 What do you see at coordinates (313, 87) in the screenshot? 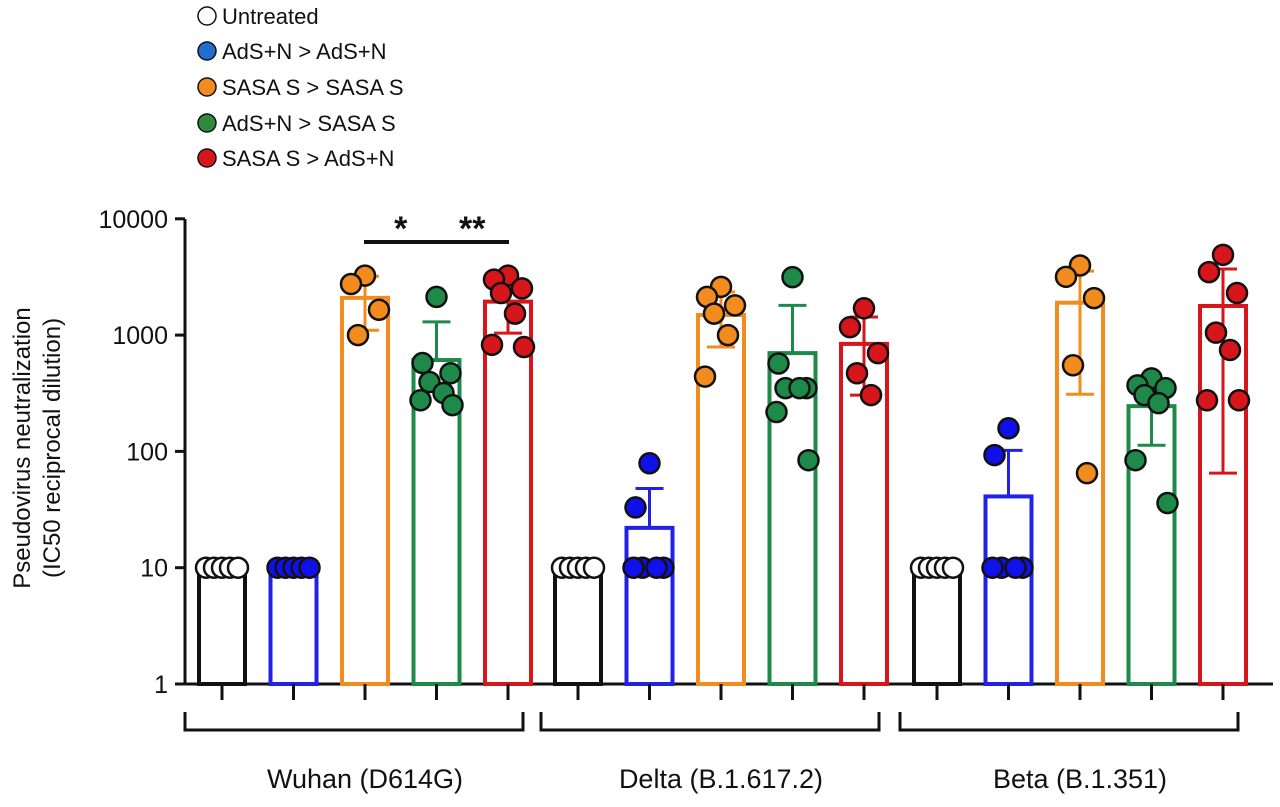
I see `legend-label: SASA S > SASA S` at bounding box center [313, 87].